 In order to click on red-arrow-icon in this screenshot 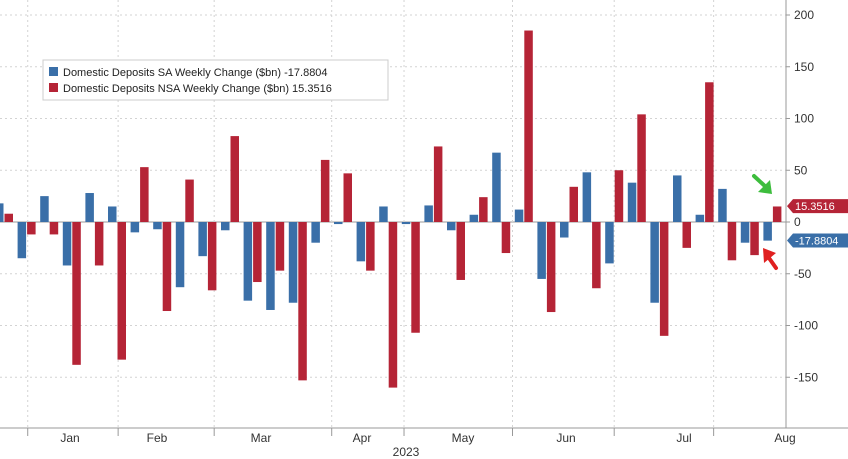, I will do `click(770, 259)`.